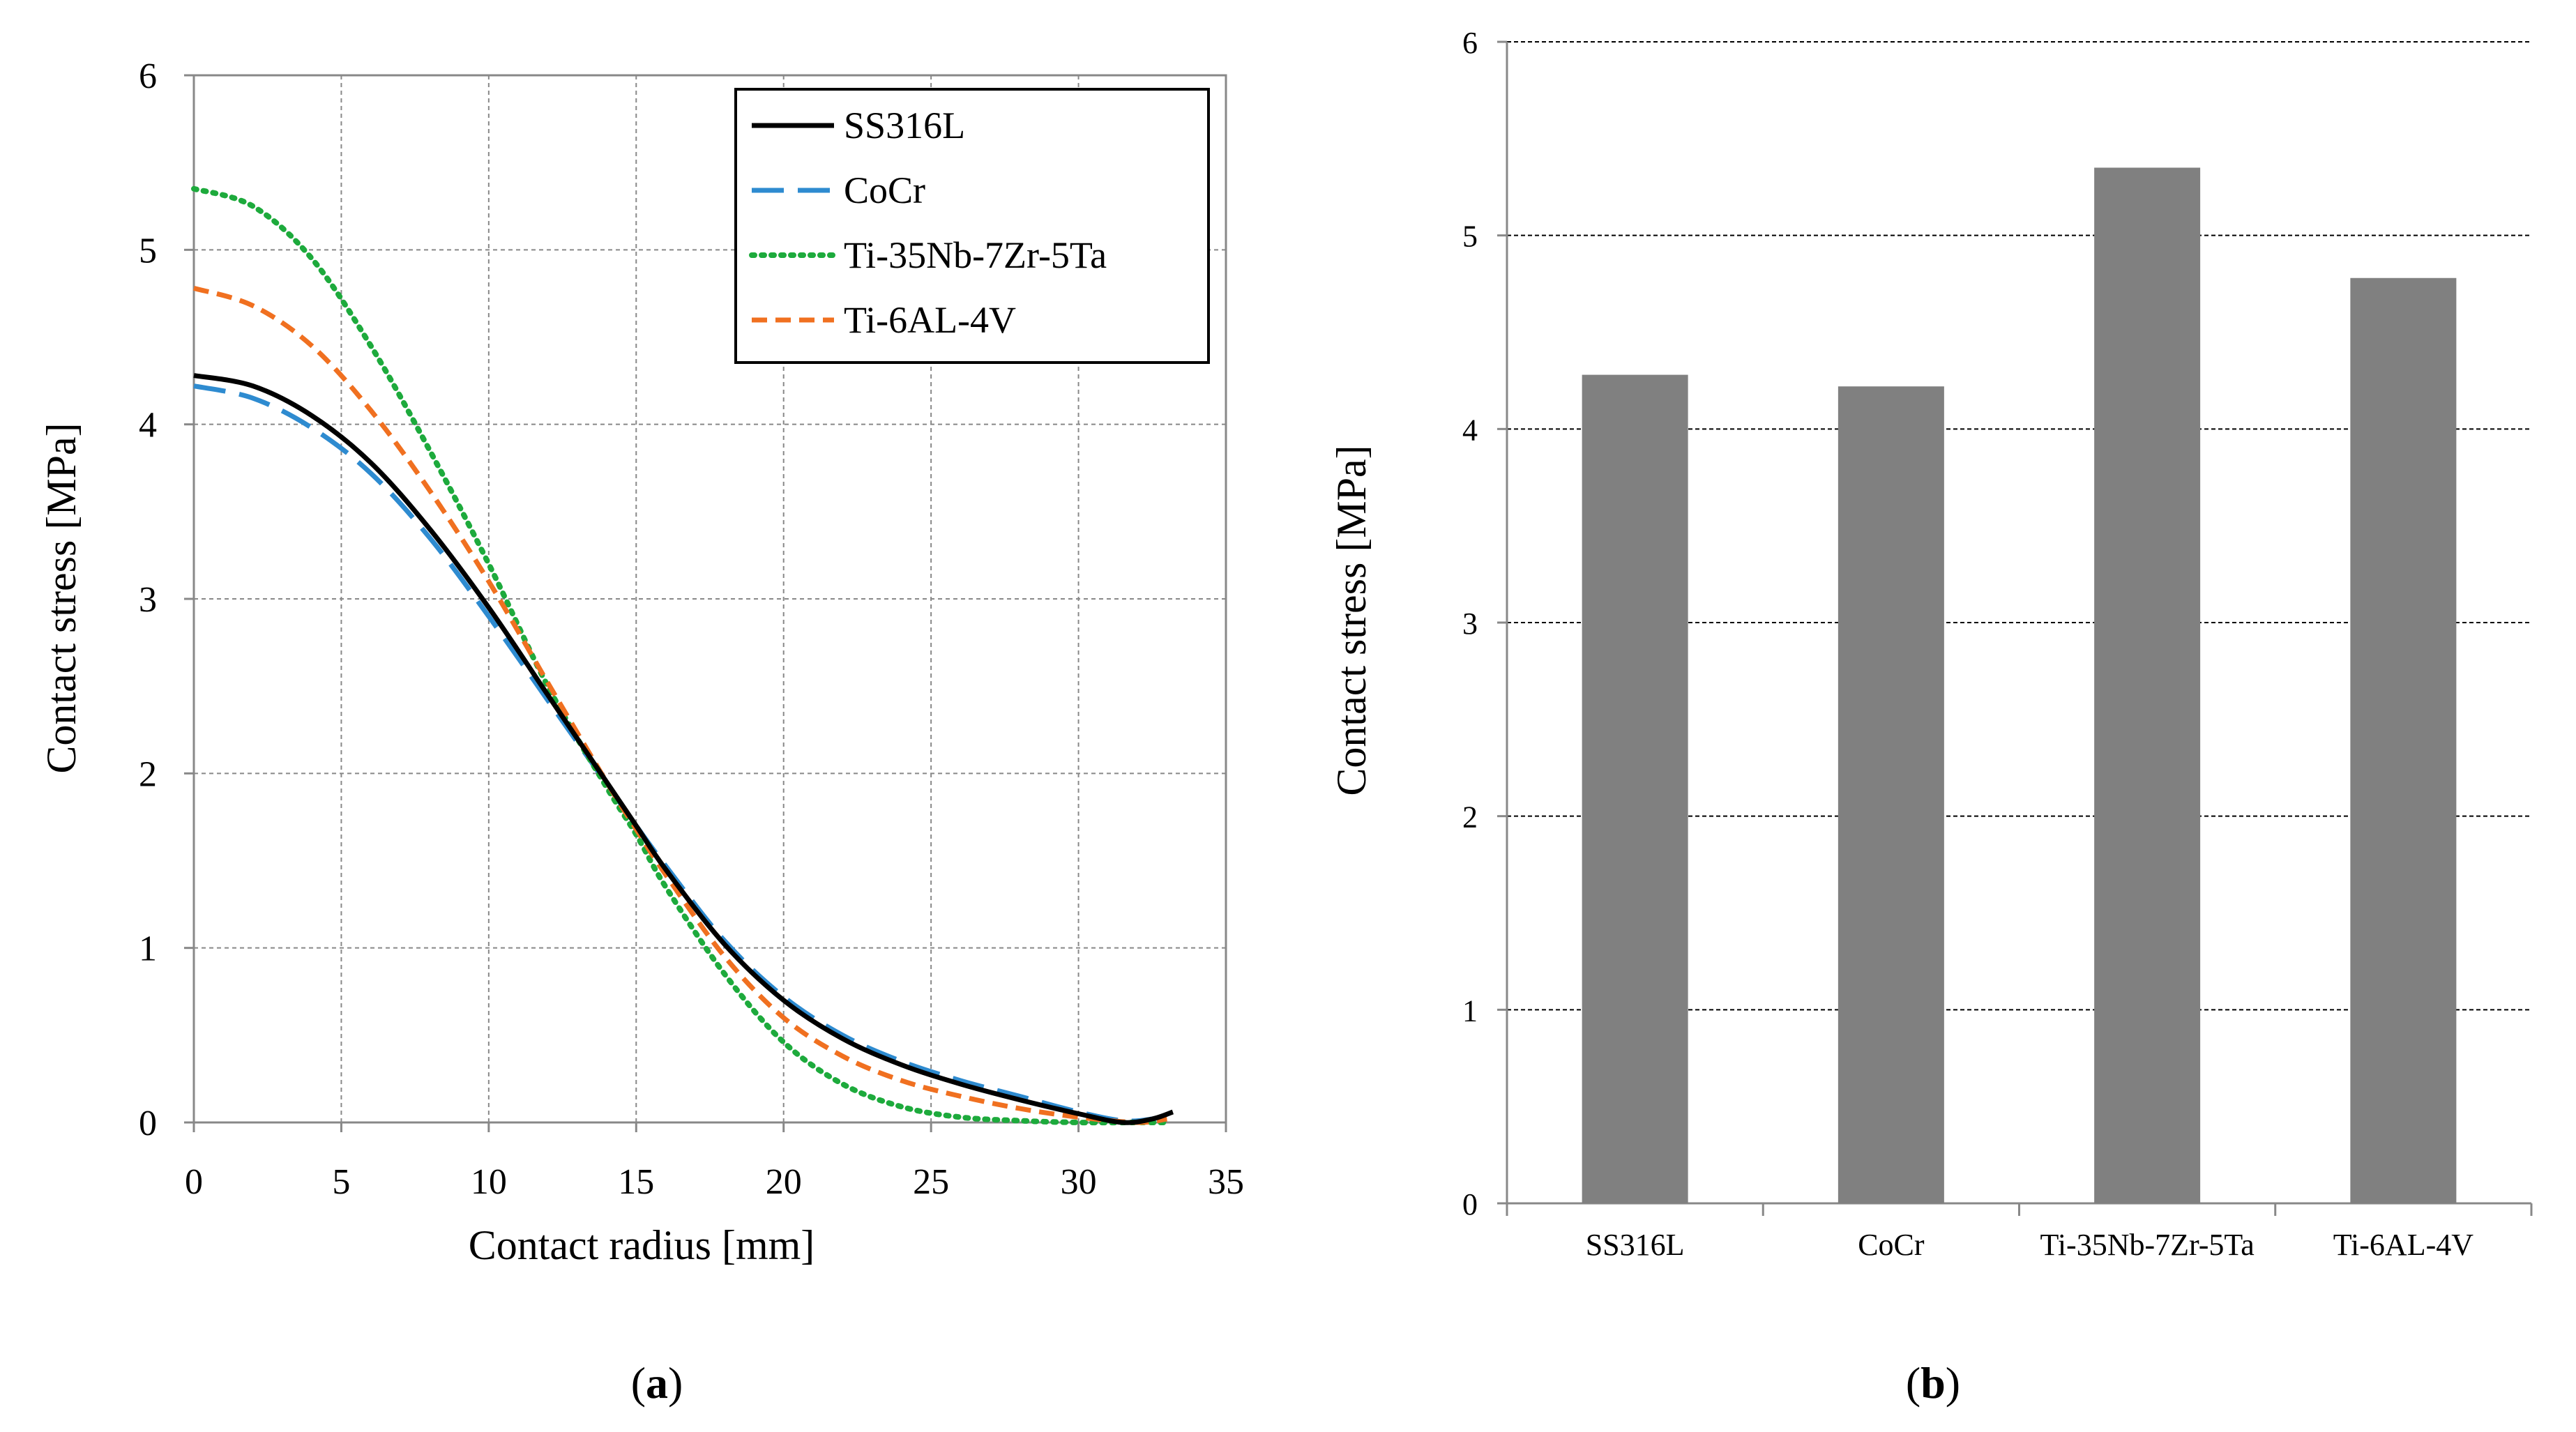 The height and width of the screenshot is (1432, 2576). What do you see at coordinates (1635, 1245) in the screenshot?
I see `x-tick-label-ss316l: SS316L` at bounding box center [1635, 1245].